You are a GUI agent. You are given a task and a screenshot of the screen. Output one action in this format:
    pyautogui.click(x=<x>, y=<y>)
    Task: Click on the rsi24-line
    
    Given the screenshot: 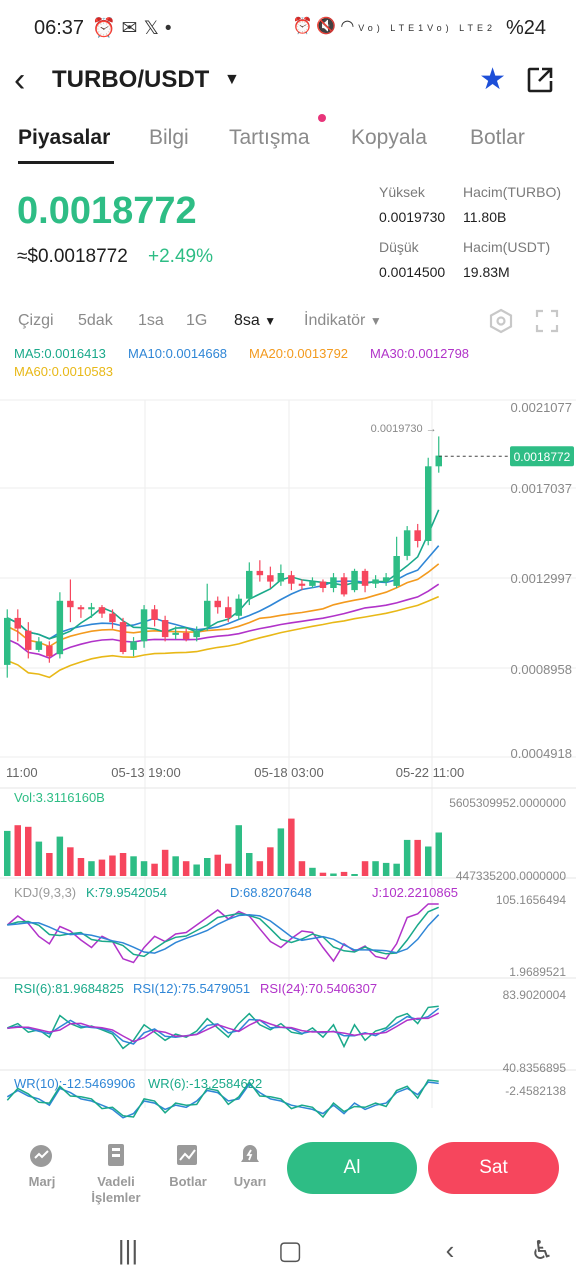 What is the action you would take?
    pyautogui.click(x=223, y=1027)
    